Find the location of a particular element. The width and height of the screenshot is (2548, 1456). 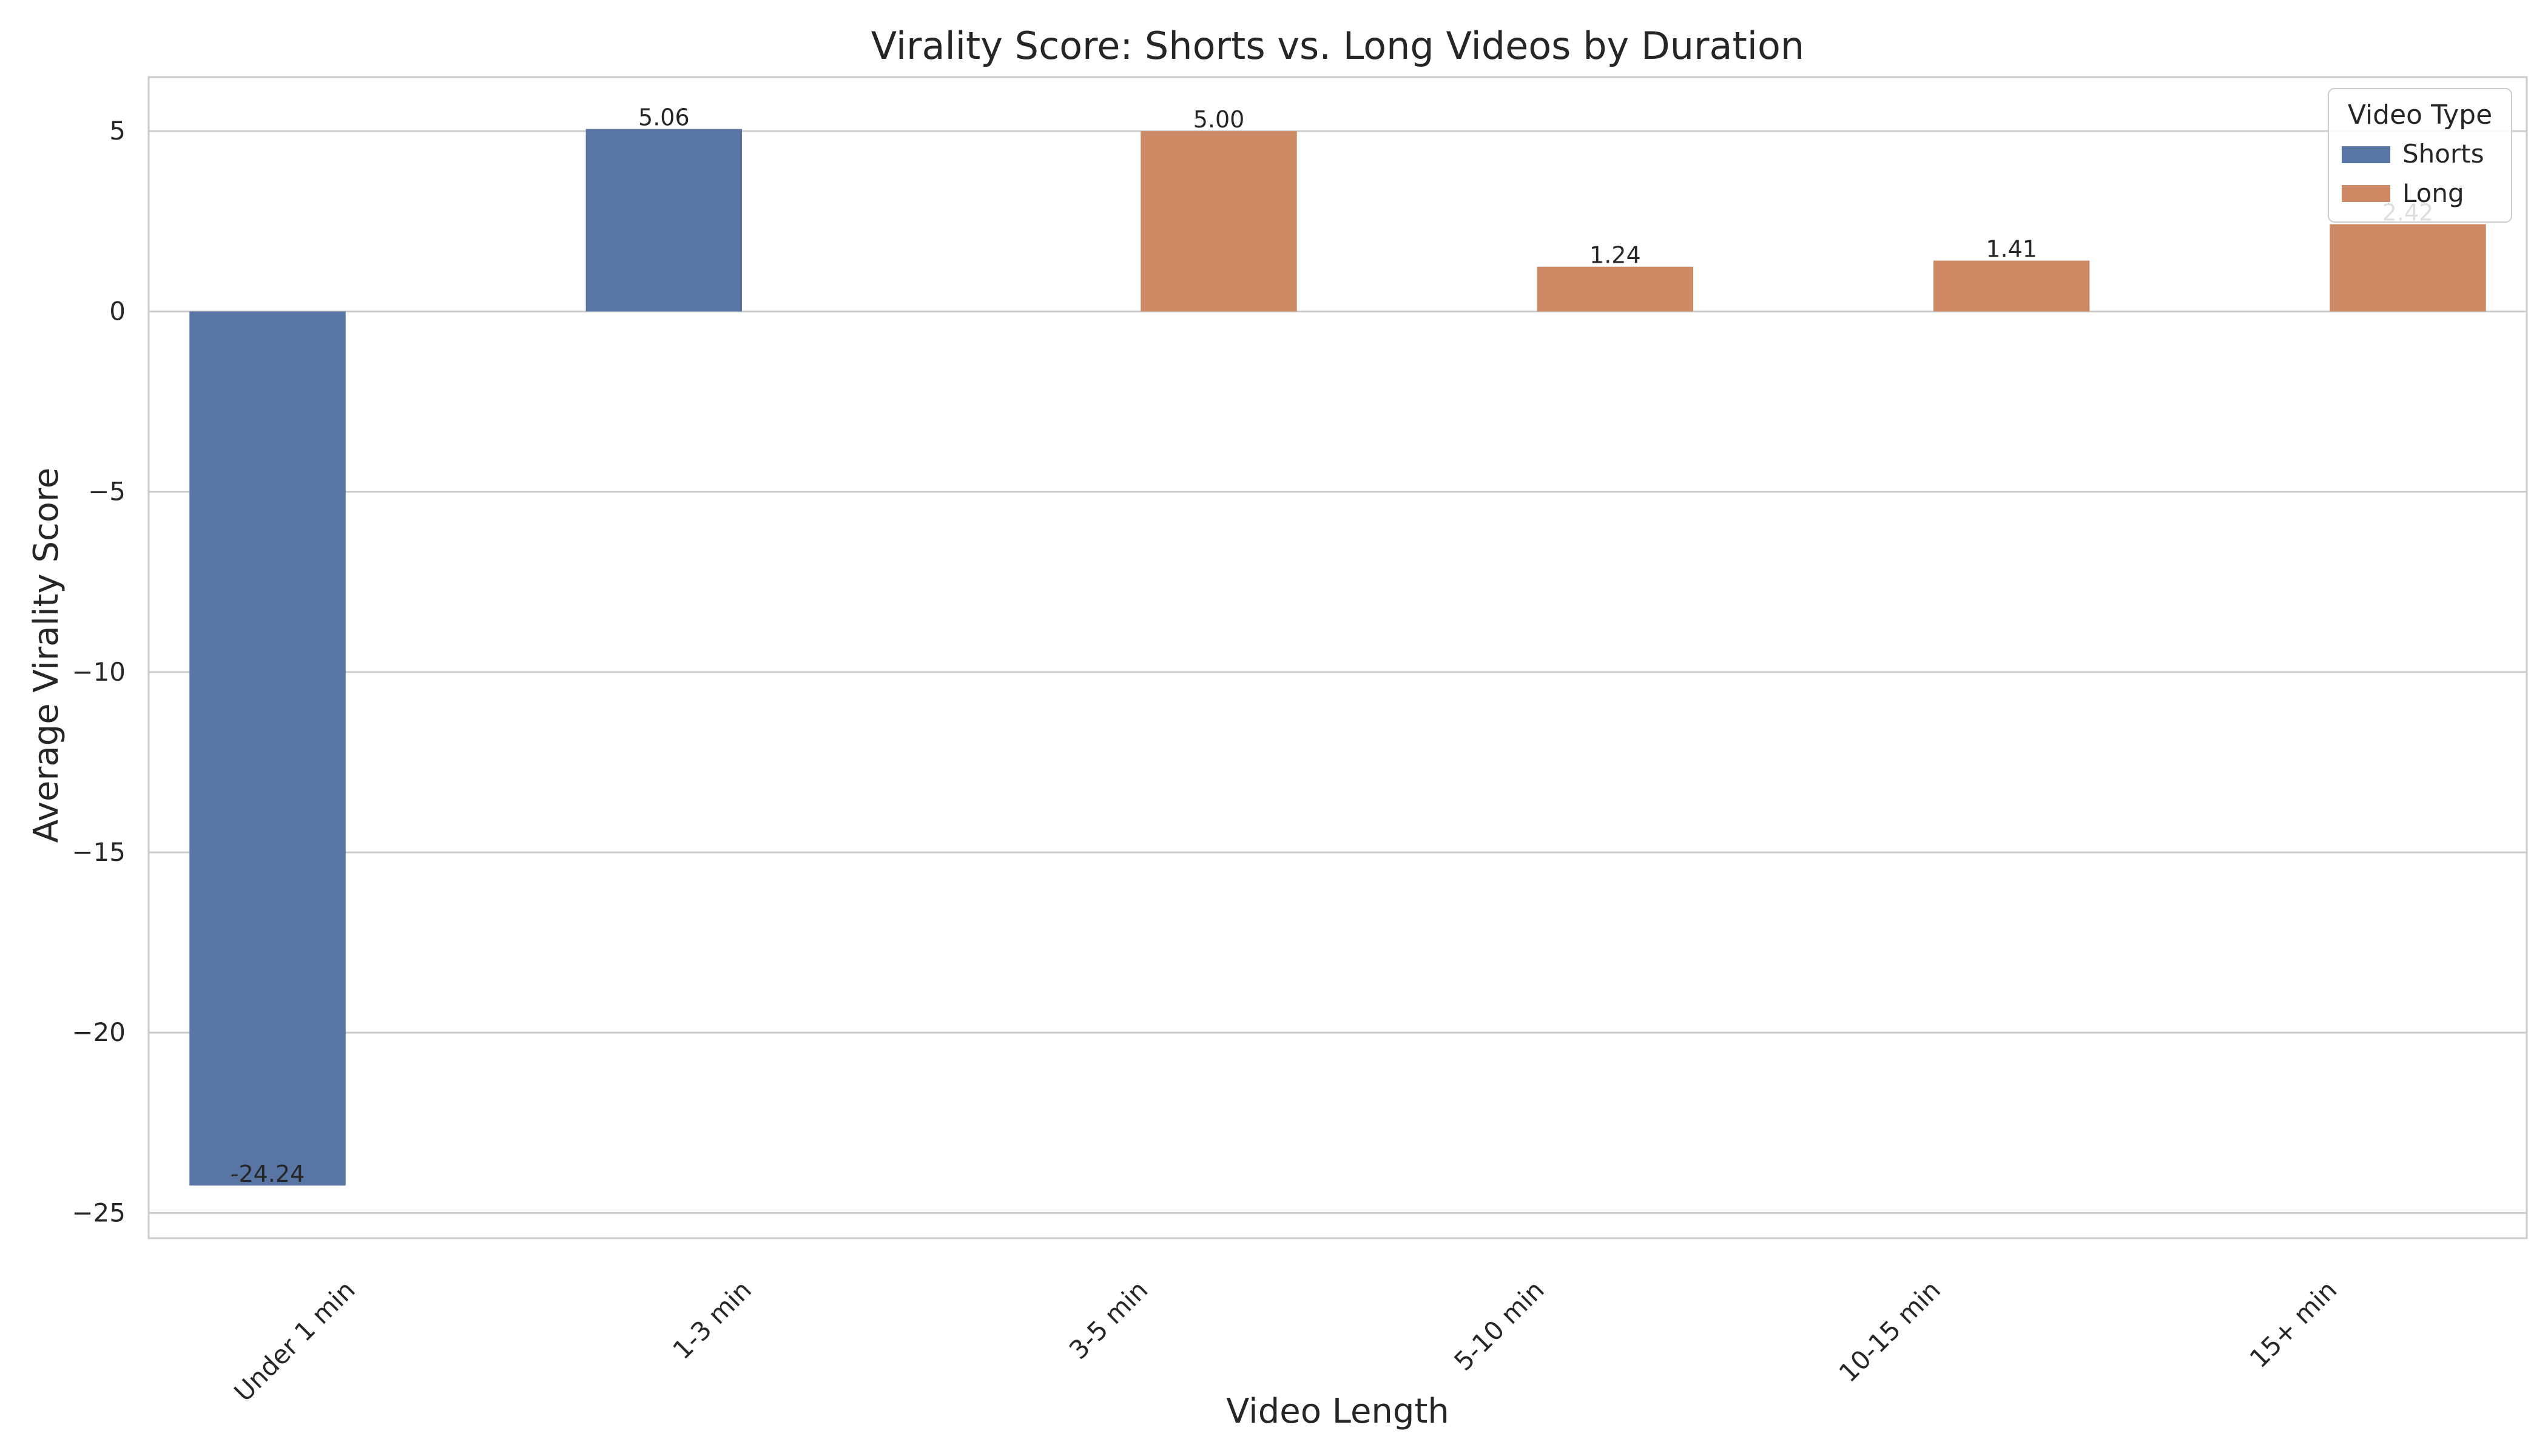

x-axis-label: Video Length is located at coordinates (1337, 1411).